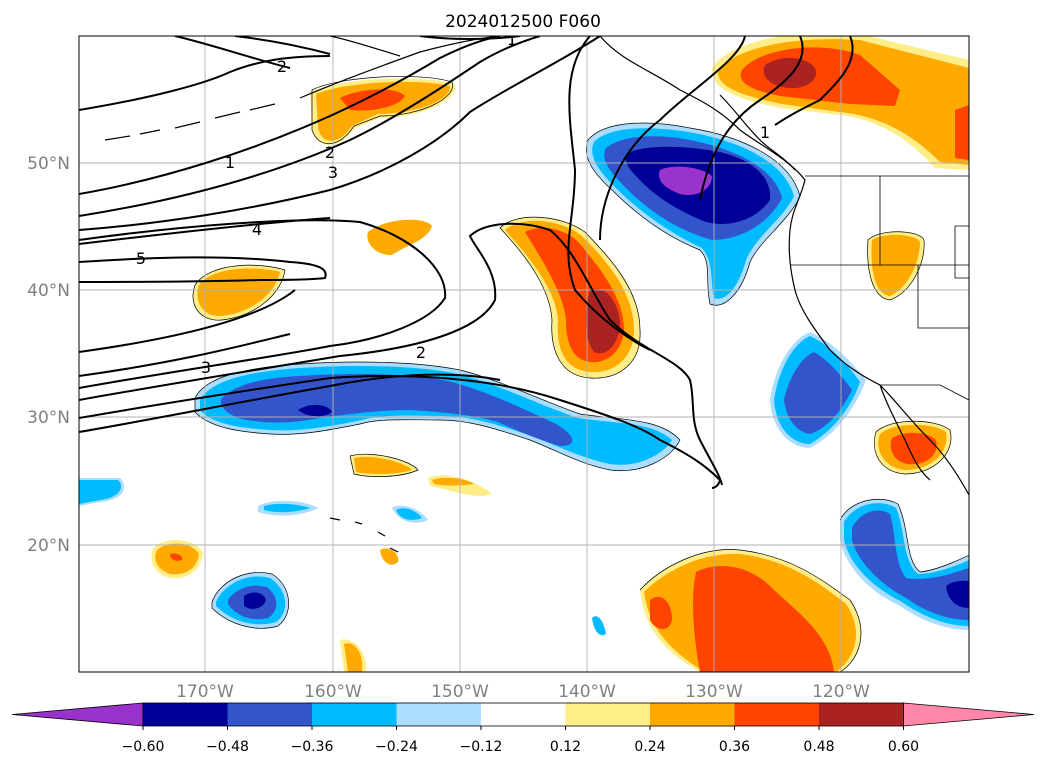 This screenshot has height=765, width=1047. I want to click on longitude-labels: 170°W 160°W 150°W 140°W 130°W 120°W, so click(523, 692).